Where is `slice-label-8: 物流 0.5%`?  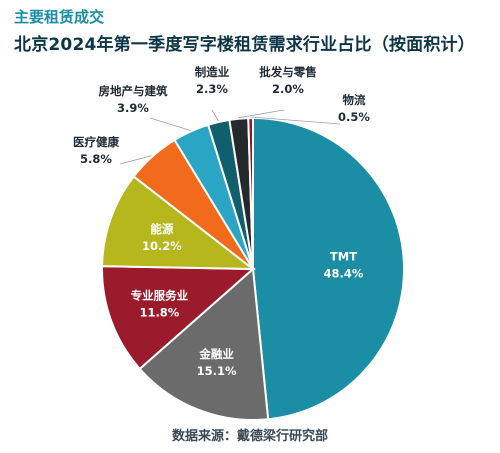
slice-label-8: 物流 0.5% is located at coordinates (354, 108).